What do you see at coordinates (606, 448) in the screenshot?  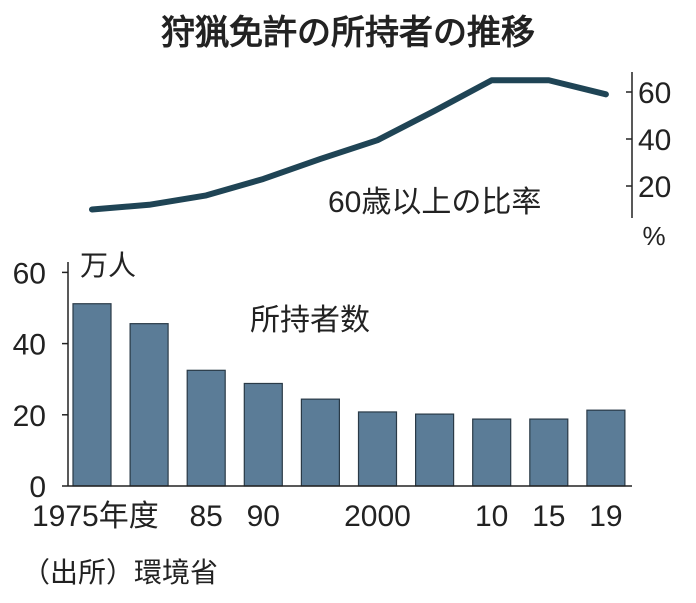 I see `bar-2019` at bounding box center [606, 448].